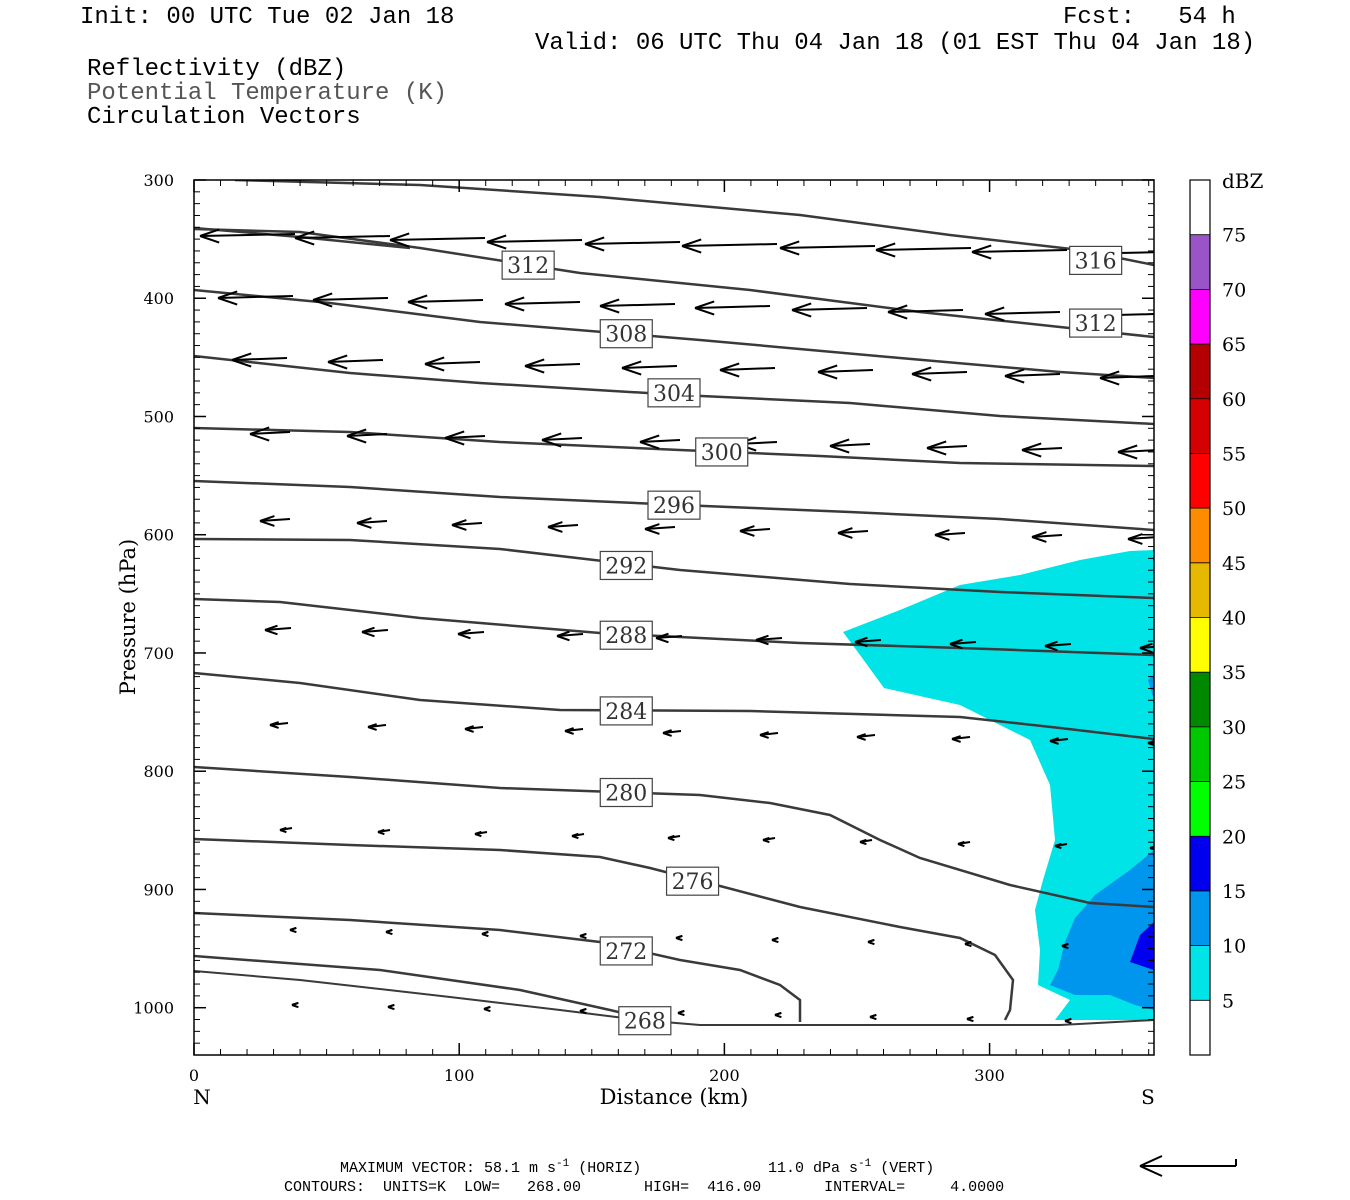 The width and height of the screenshot is (1350, 1200). Describe the element at coordinates (1234, 728) in the screenshot. I see `colorbar-level-label: 30` at that location.